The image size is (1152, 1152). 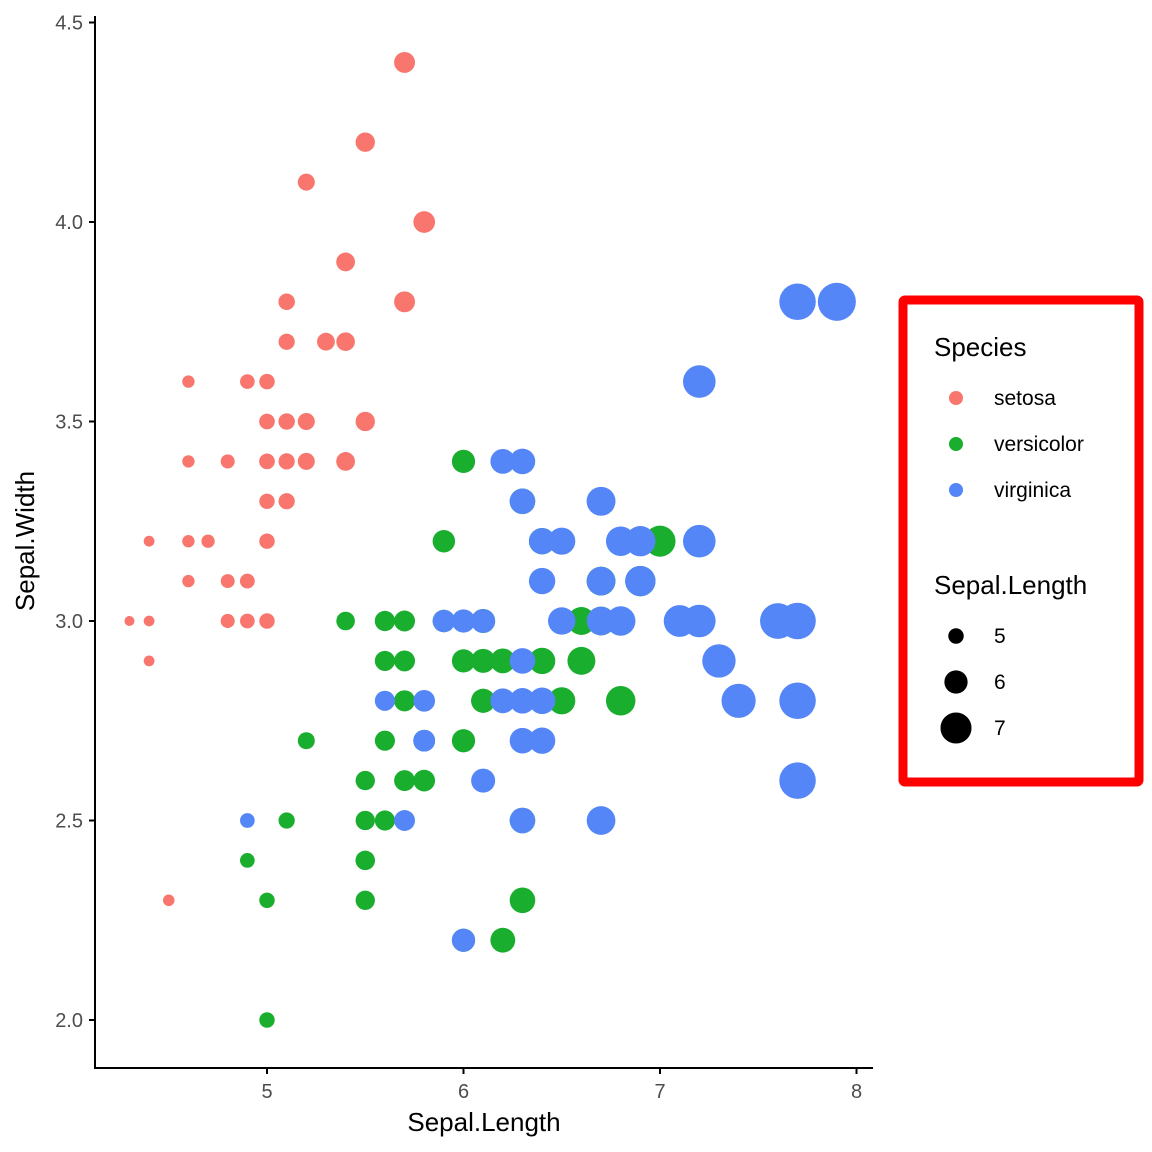 What do you see at coordinates (69, 24) in the screenshot?
I see `y-tick-label: 4.5` at bounding box center [69, 24].